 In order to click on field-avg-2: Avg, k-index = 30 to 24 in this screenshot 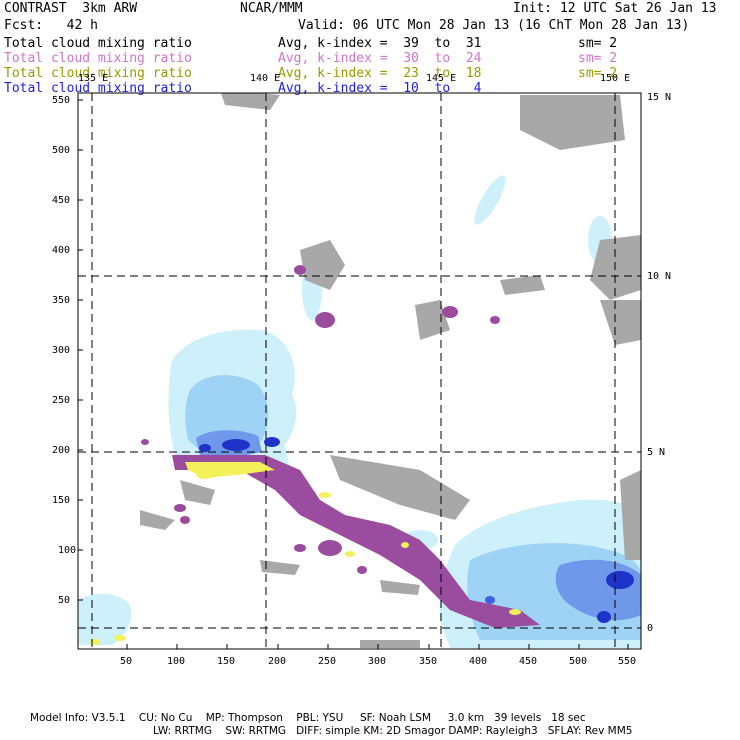, I will do `click(380, 58)`.